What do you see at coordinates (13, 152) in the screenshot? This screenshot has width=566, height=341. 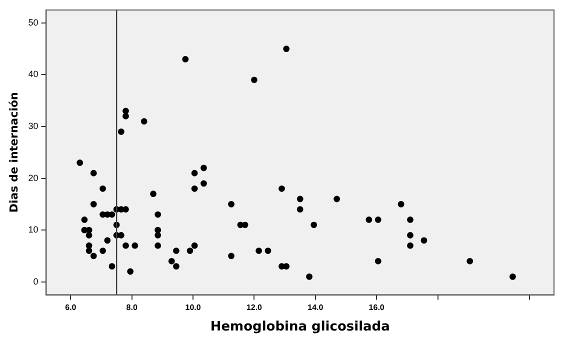 I see `y-axis-title: Dias de internación` at bounding box center [13, 152].